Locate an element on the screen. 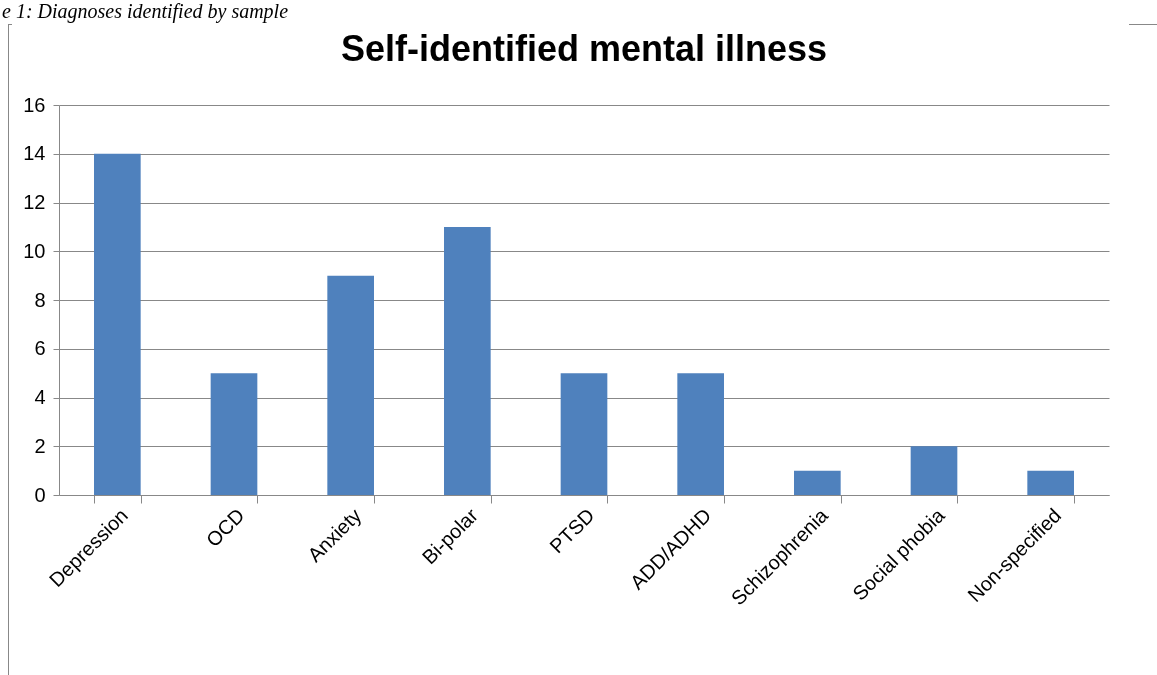 This screenshot has height=675, width=1157. y-tick-label: 16 is located at coordinates (34, 104).